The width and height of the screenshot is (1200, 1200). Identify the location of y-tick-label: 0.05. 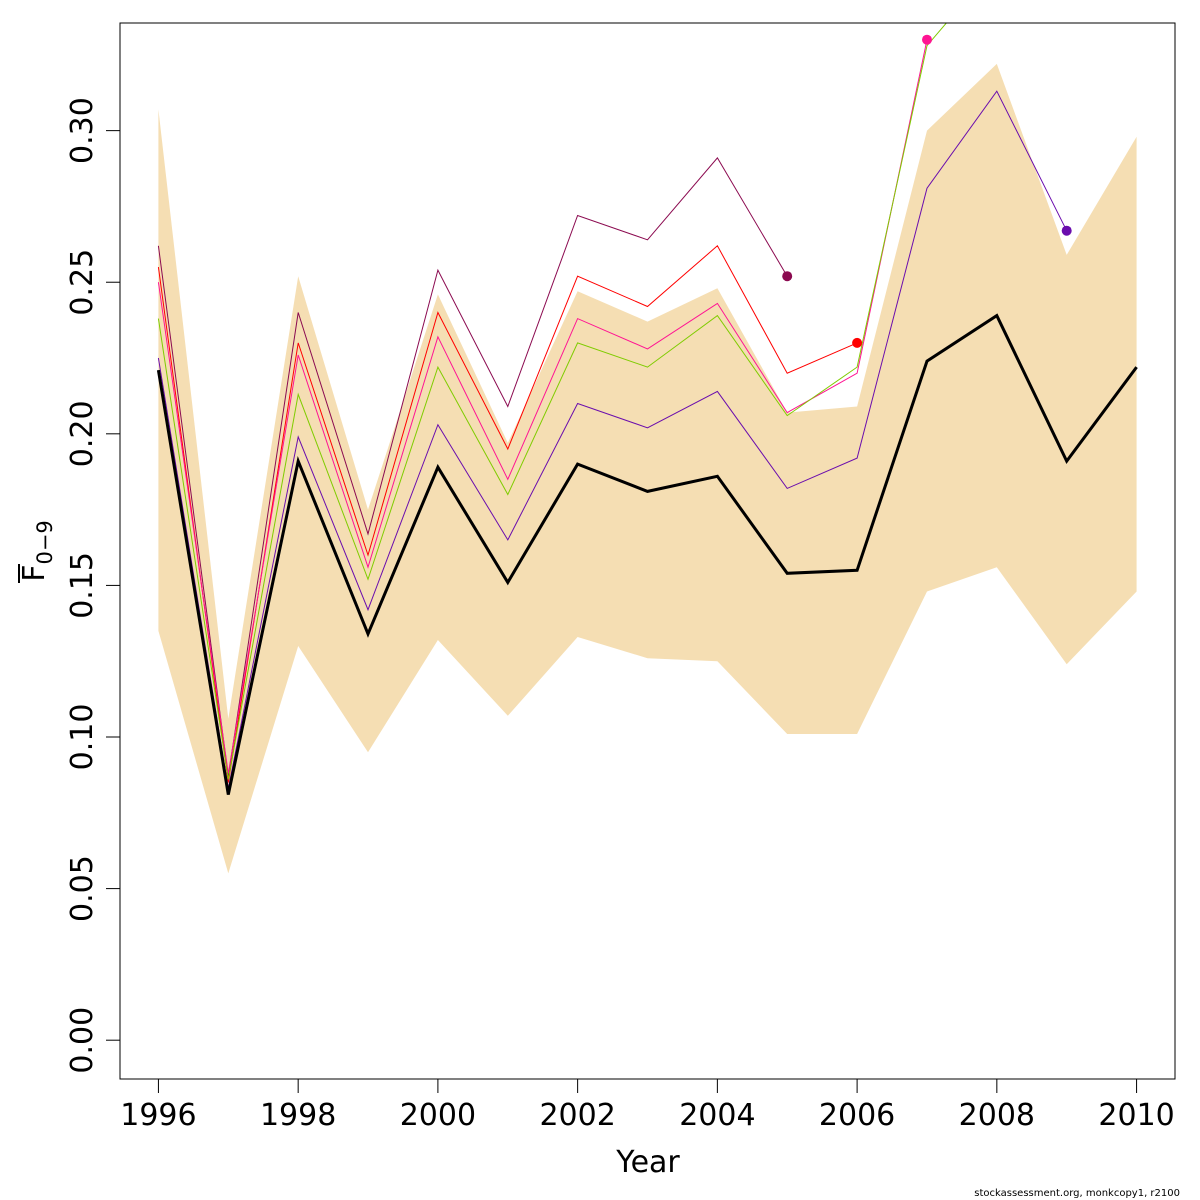
(82, 888).